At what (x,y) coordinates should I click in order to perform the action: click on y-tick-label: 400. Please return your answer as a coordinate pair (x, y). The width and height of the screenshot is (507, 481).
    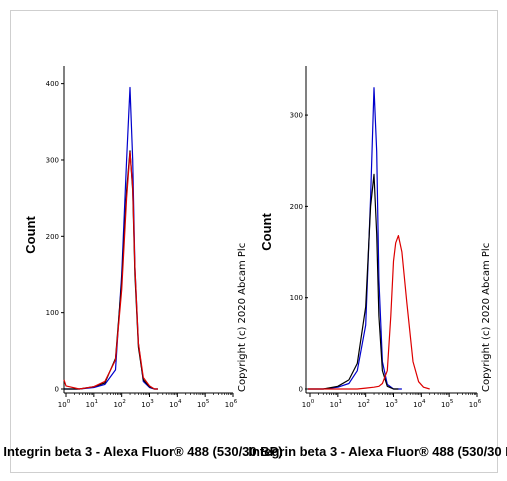
    Looking at the image, I should click on (52, 84).